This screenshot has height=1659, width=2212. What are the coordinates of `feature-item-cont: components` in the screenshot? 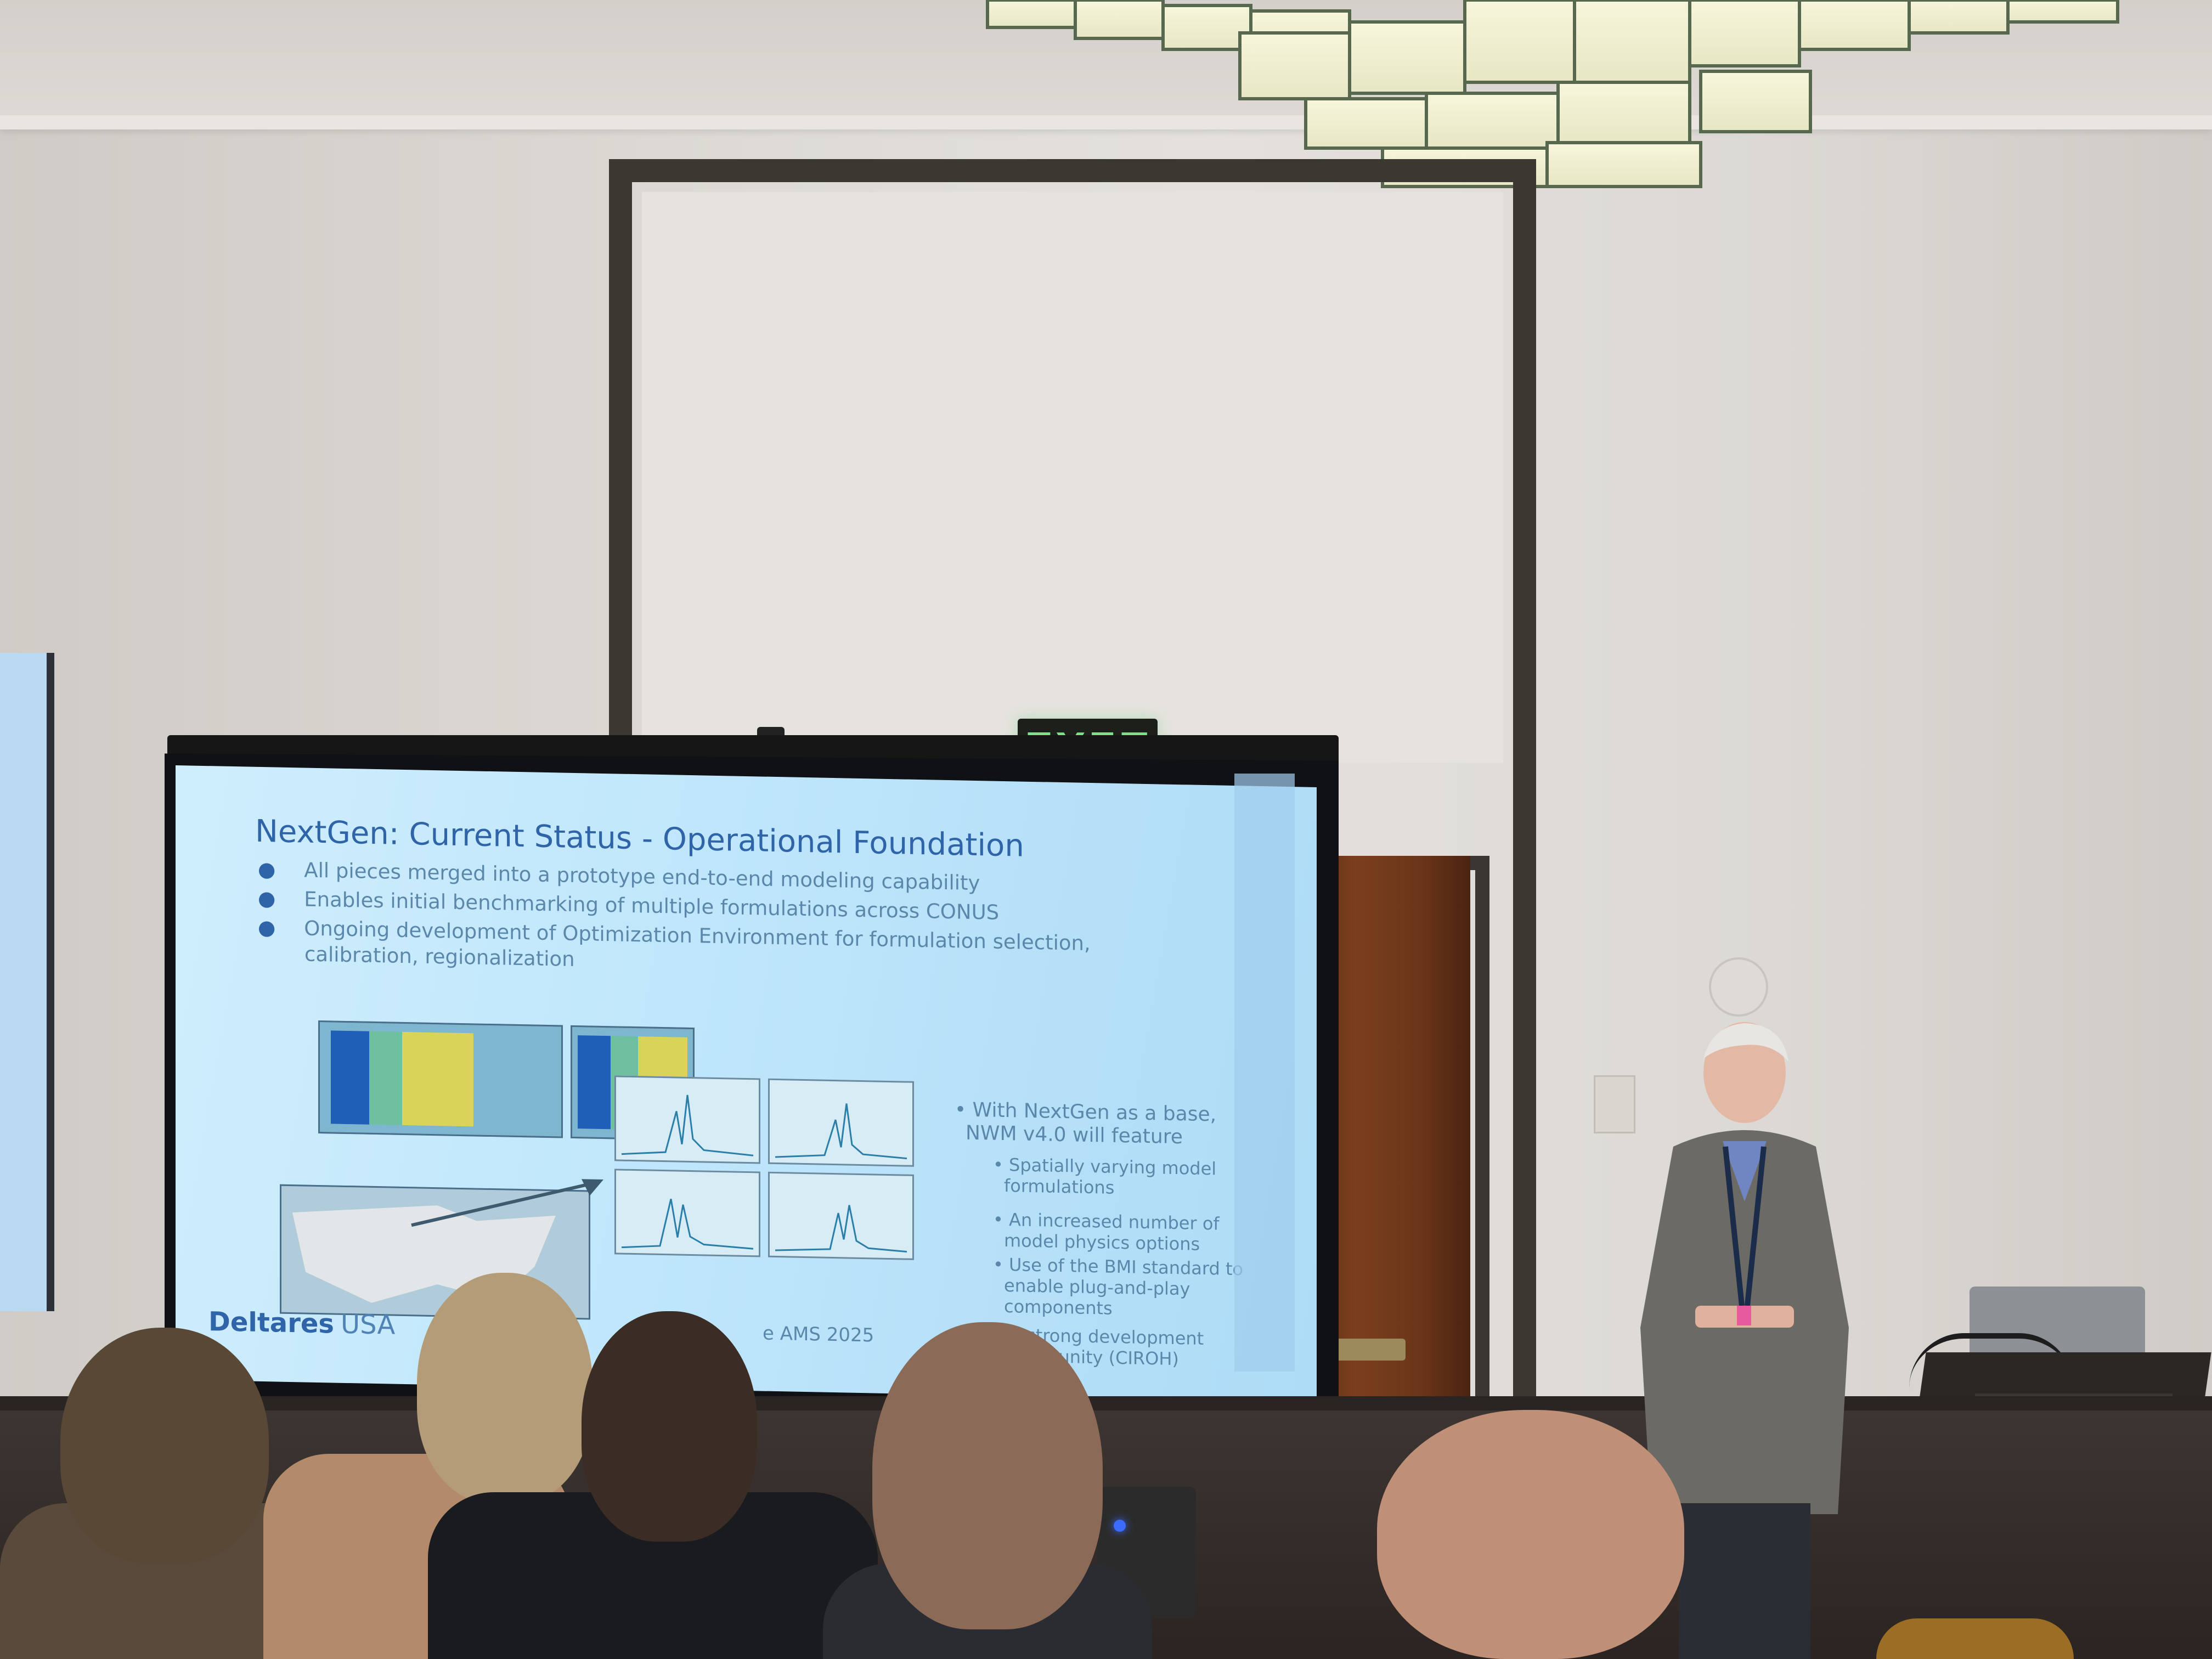 It's located at (1058, 1307).